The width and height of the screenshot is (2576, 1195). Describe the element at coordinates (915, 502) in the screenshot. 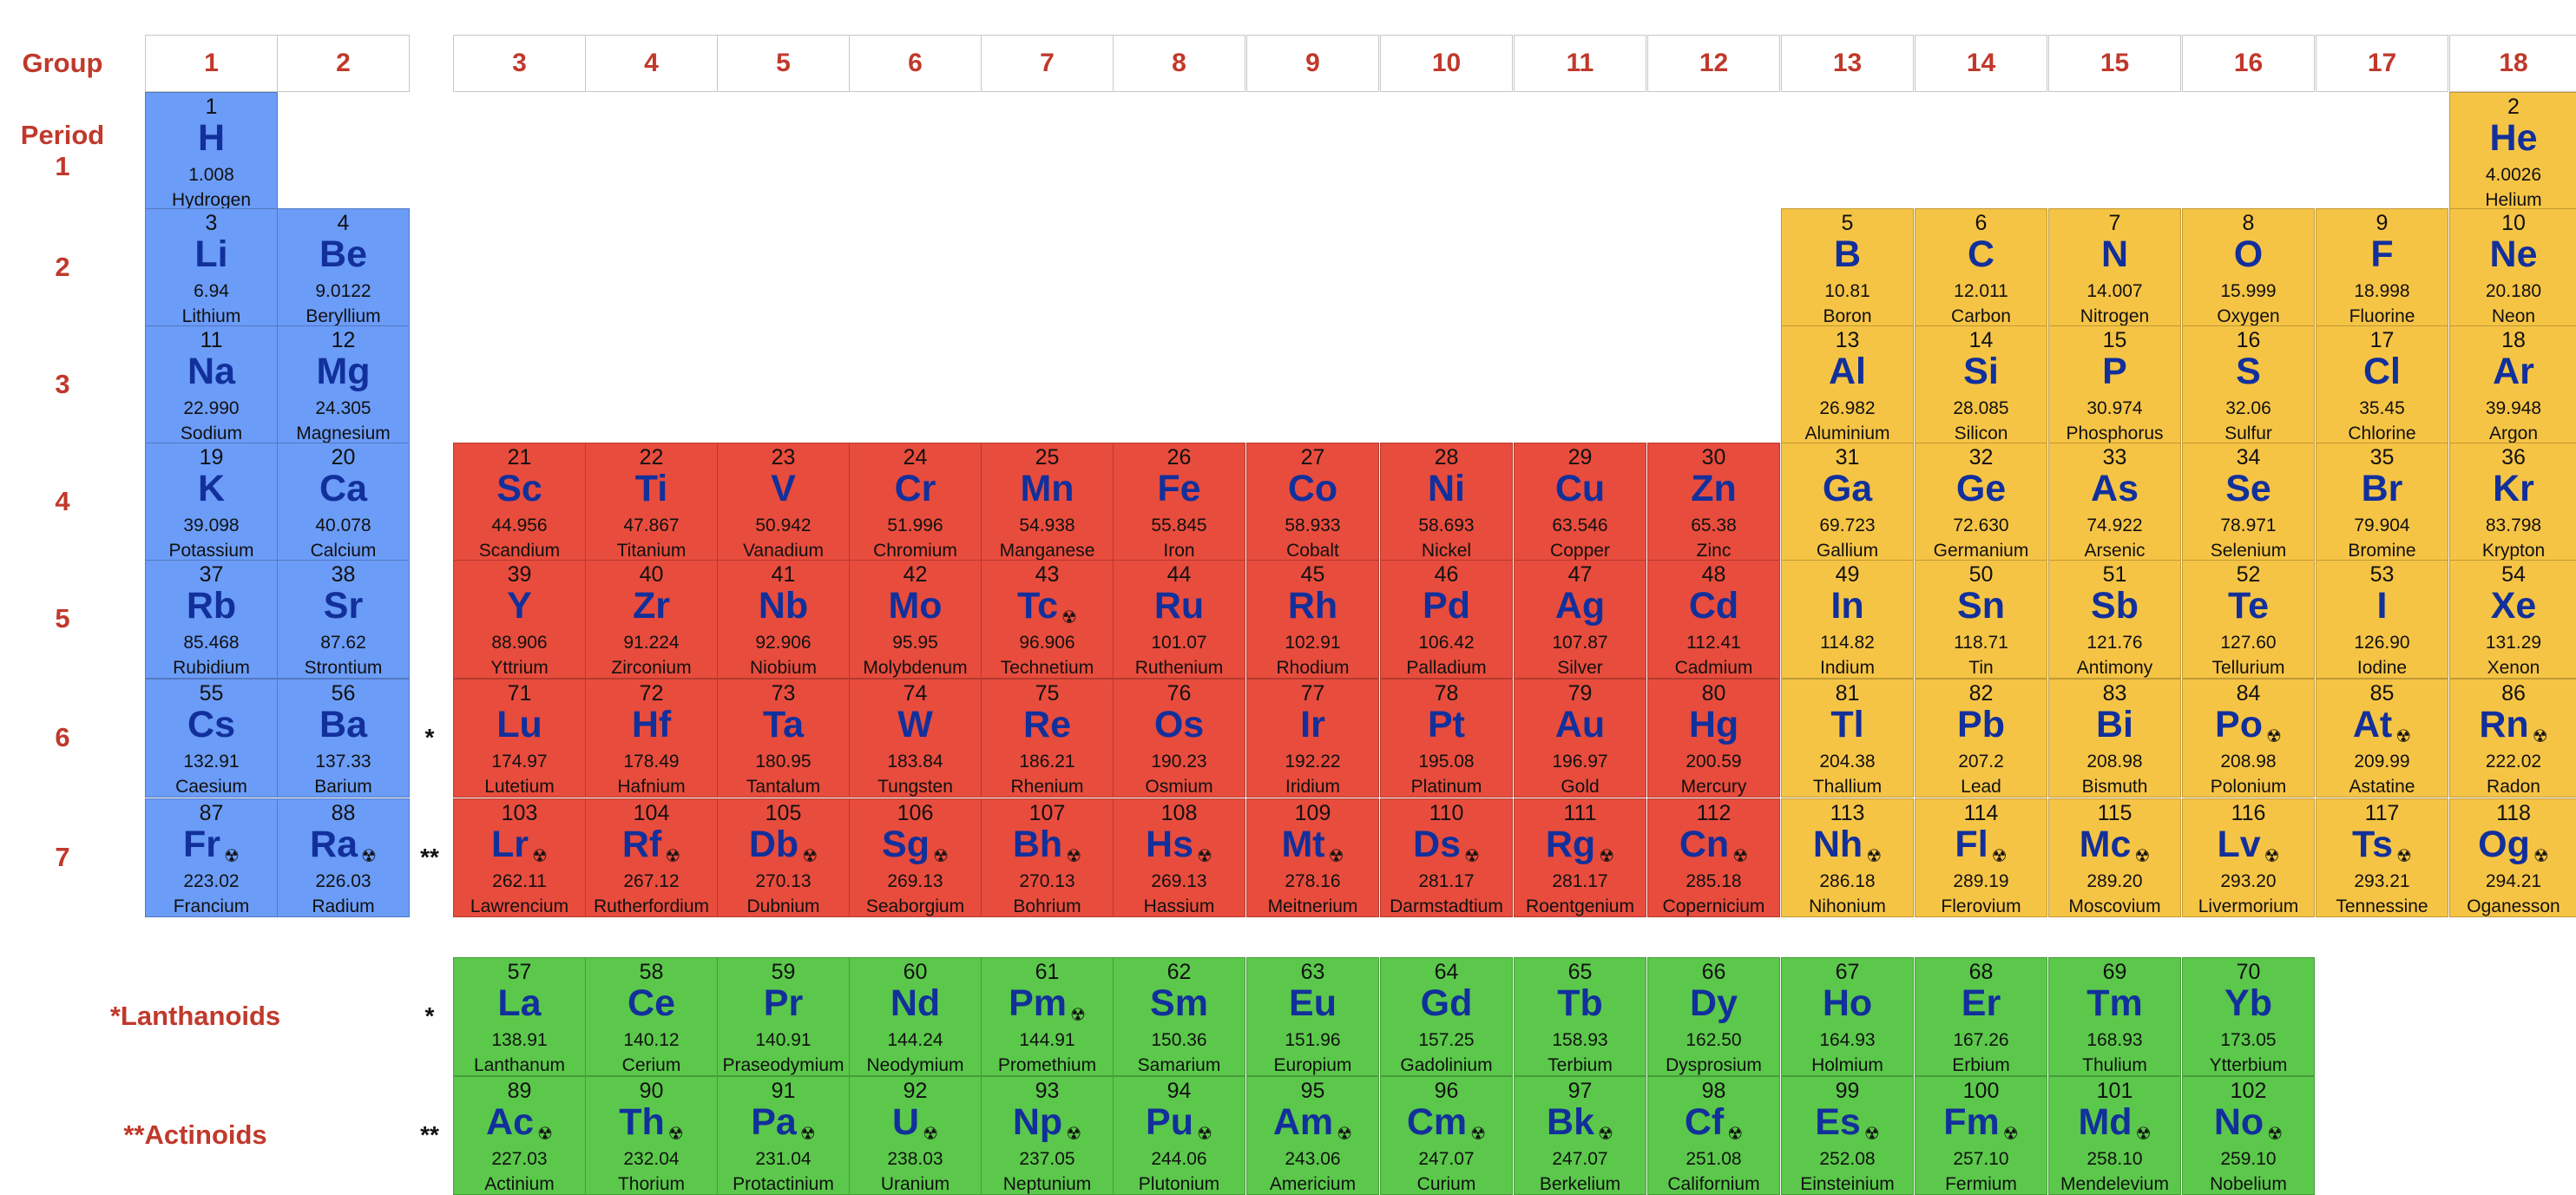

I see `element-cell-cr: 24 Cr 51.996 Chromium` at that location.